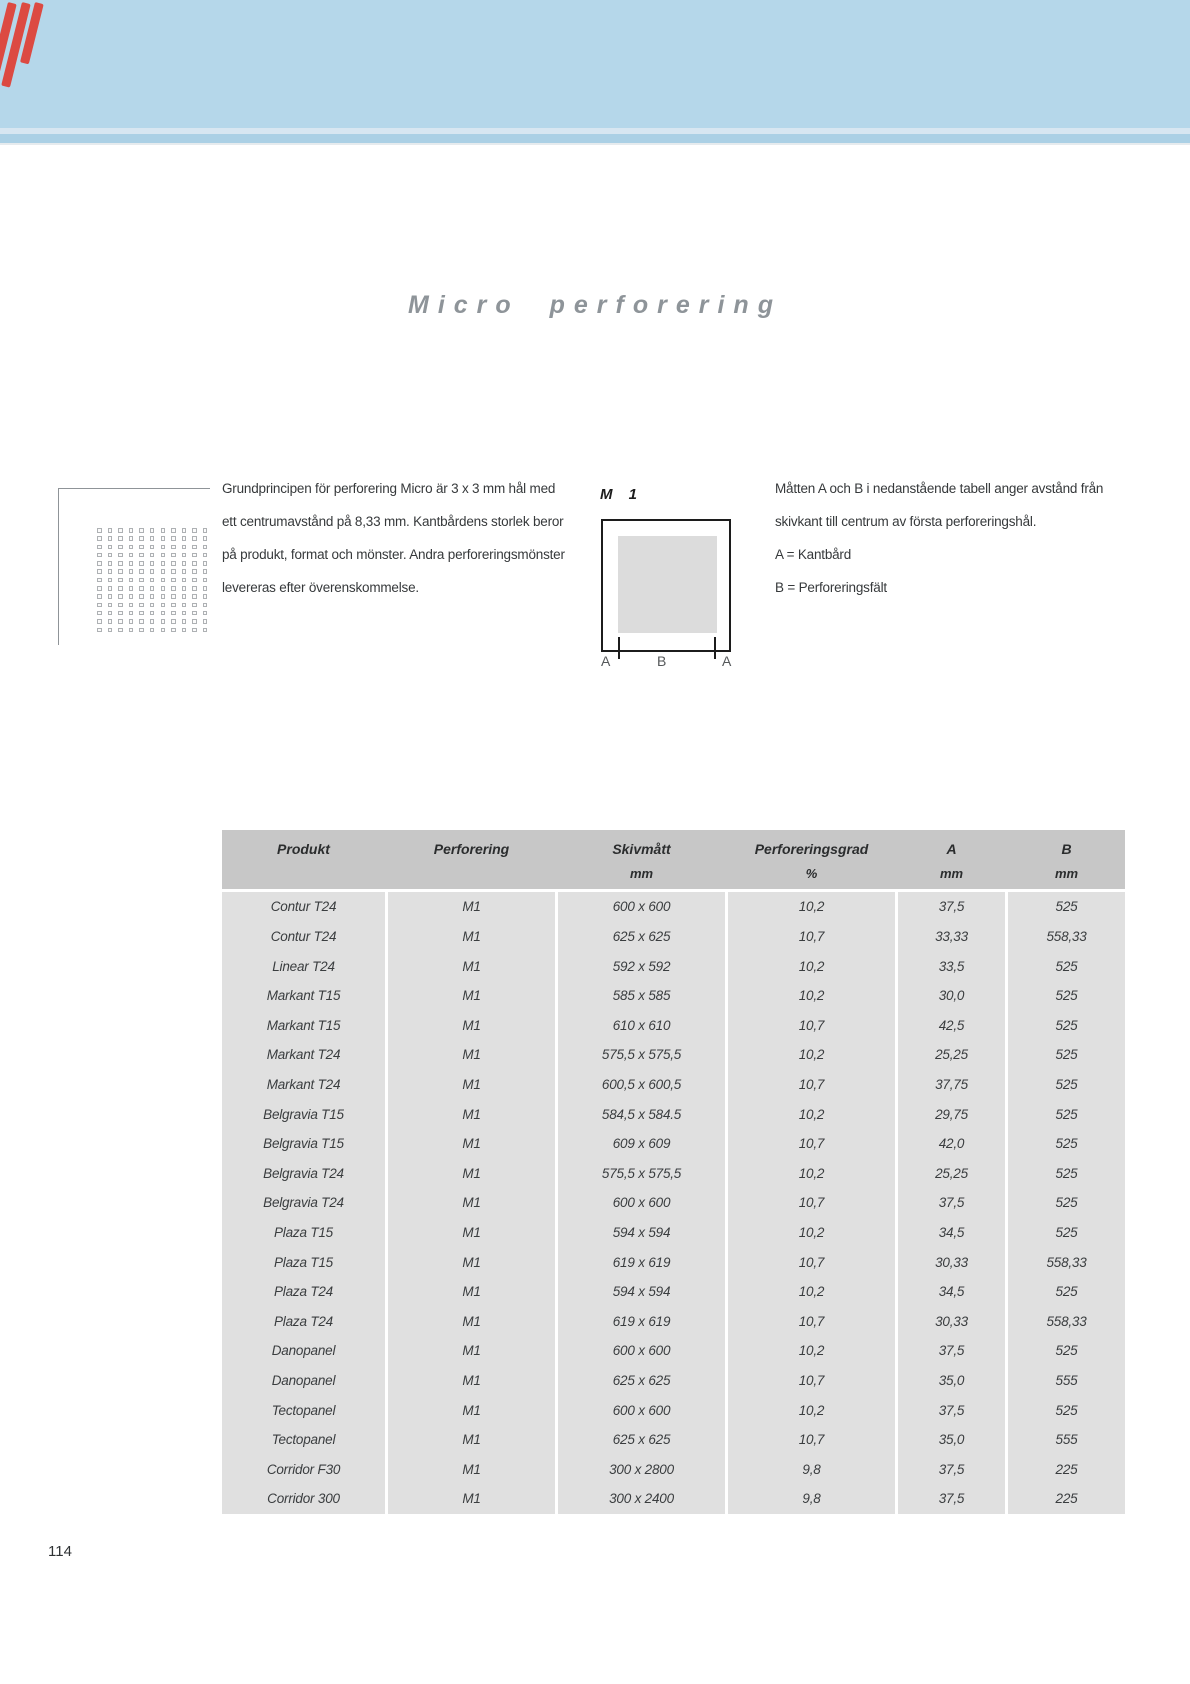 The height and width of the screenshot is (1684, 1190). I want to click on table-cell: 555, so click(1066, 1380).